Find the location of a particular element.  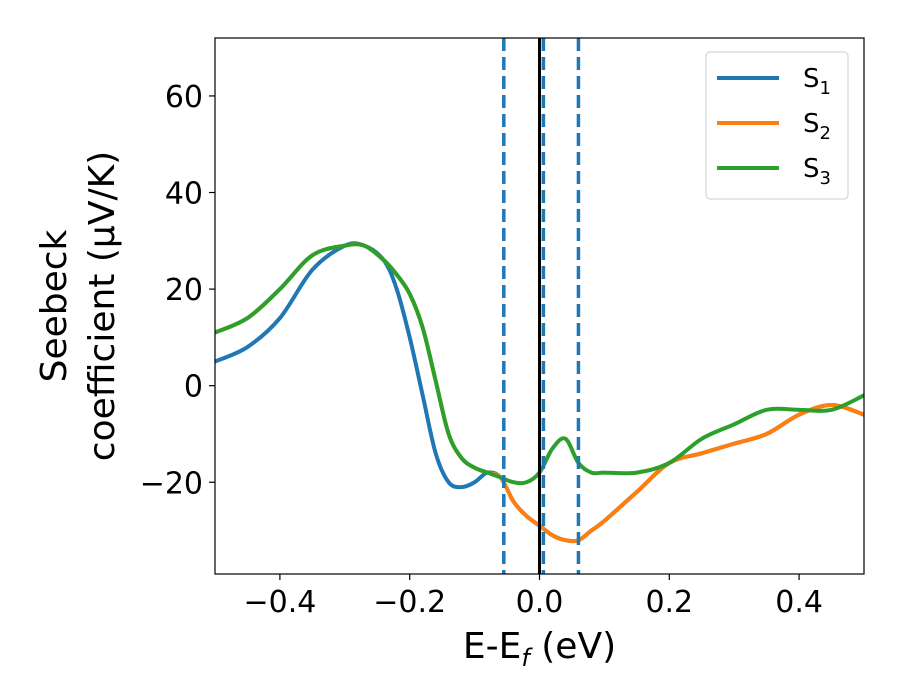

y-tick-label: 0 is located at coordinates (193, 387).